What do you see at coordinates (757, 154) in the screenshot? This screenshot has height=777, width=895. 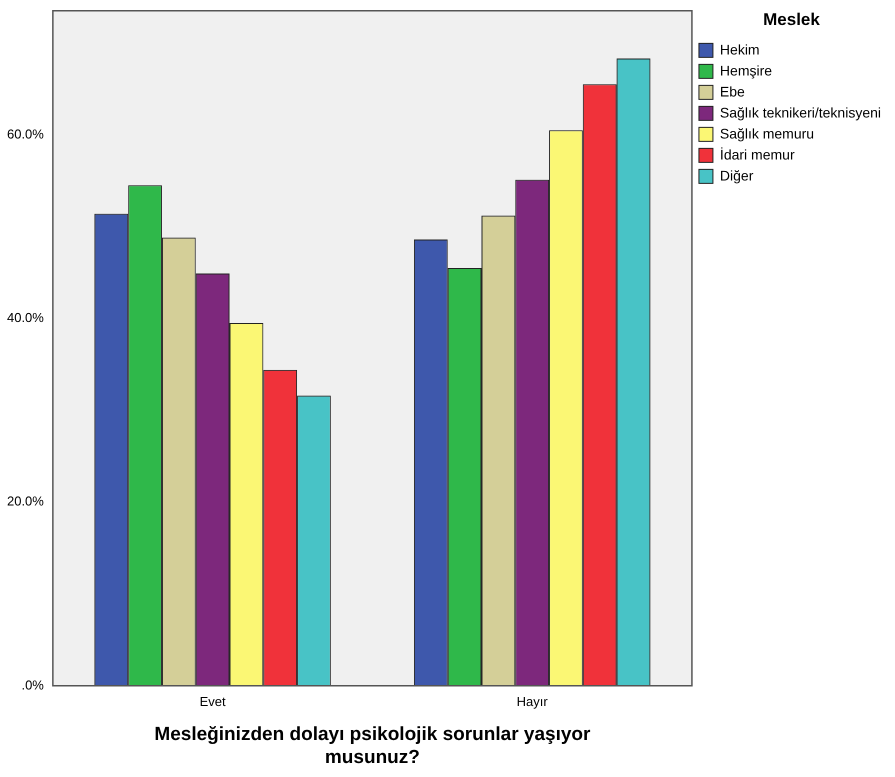 I see `legend-label: İdari memur` at bounding box center [757, 154].